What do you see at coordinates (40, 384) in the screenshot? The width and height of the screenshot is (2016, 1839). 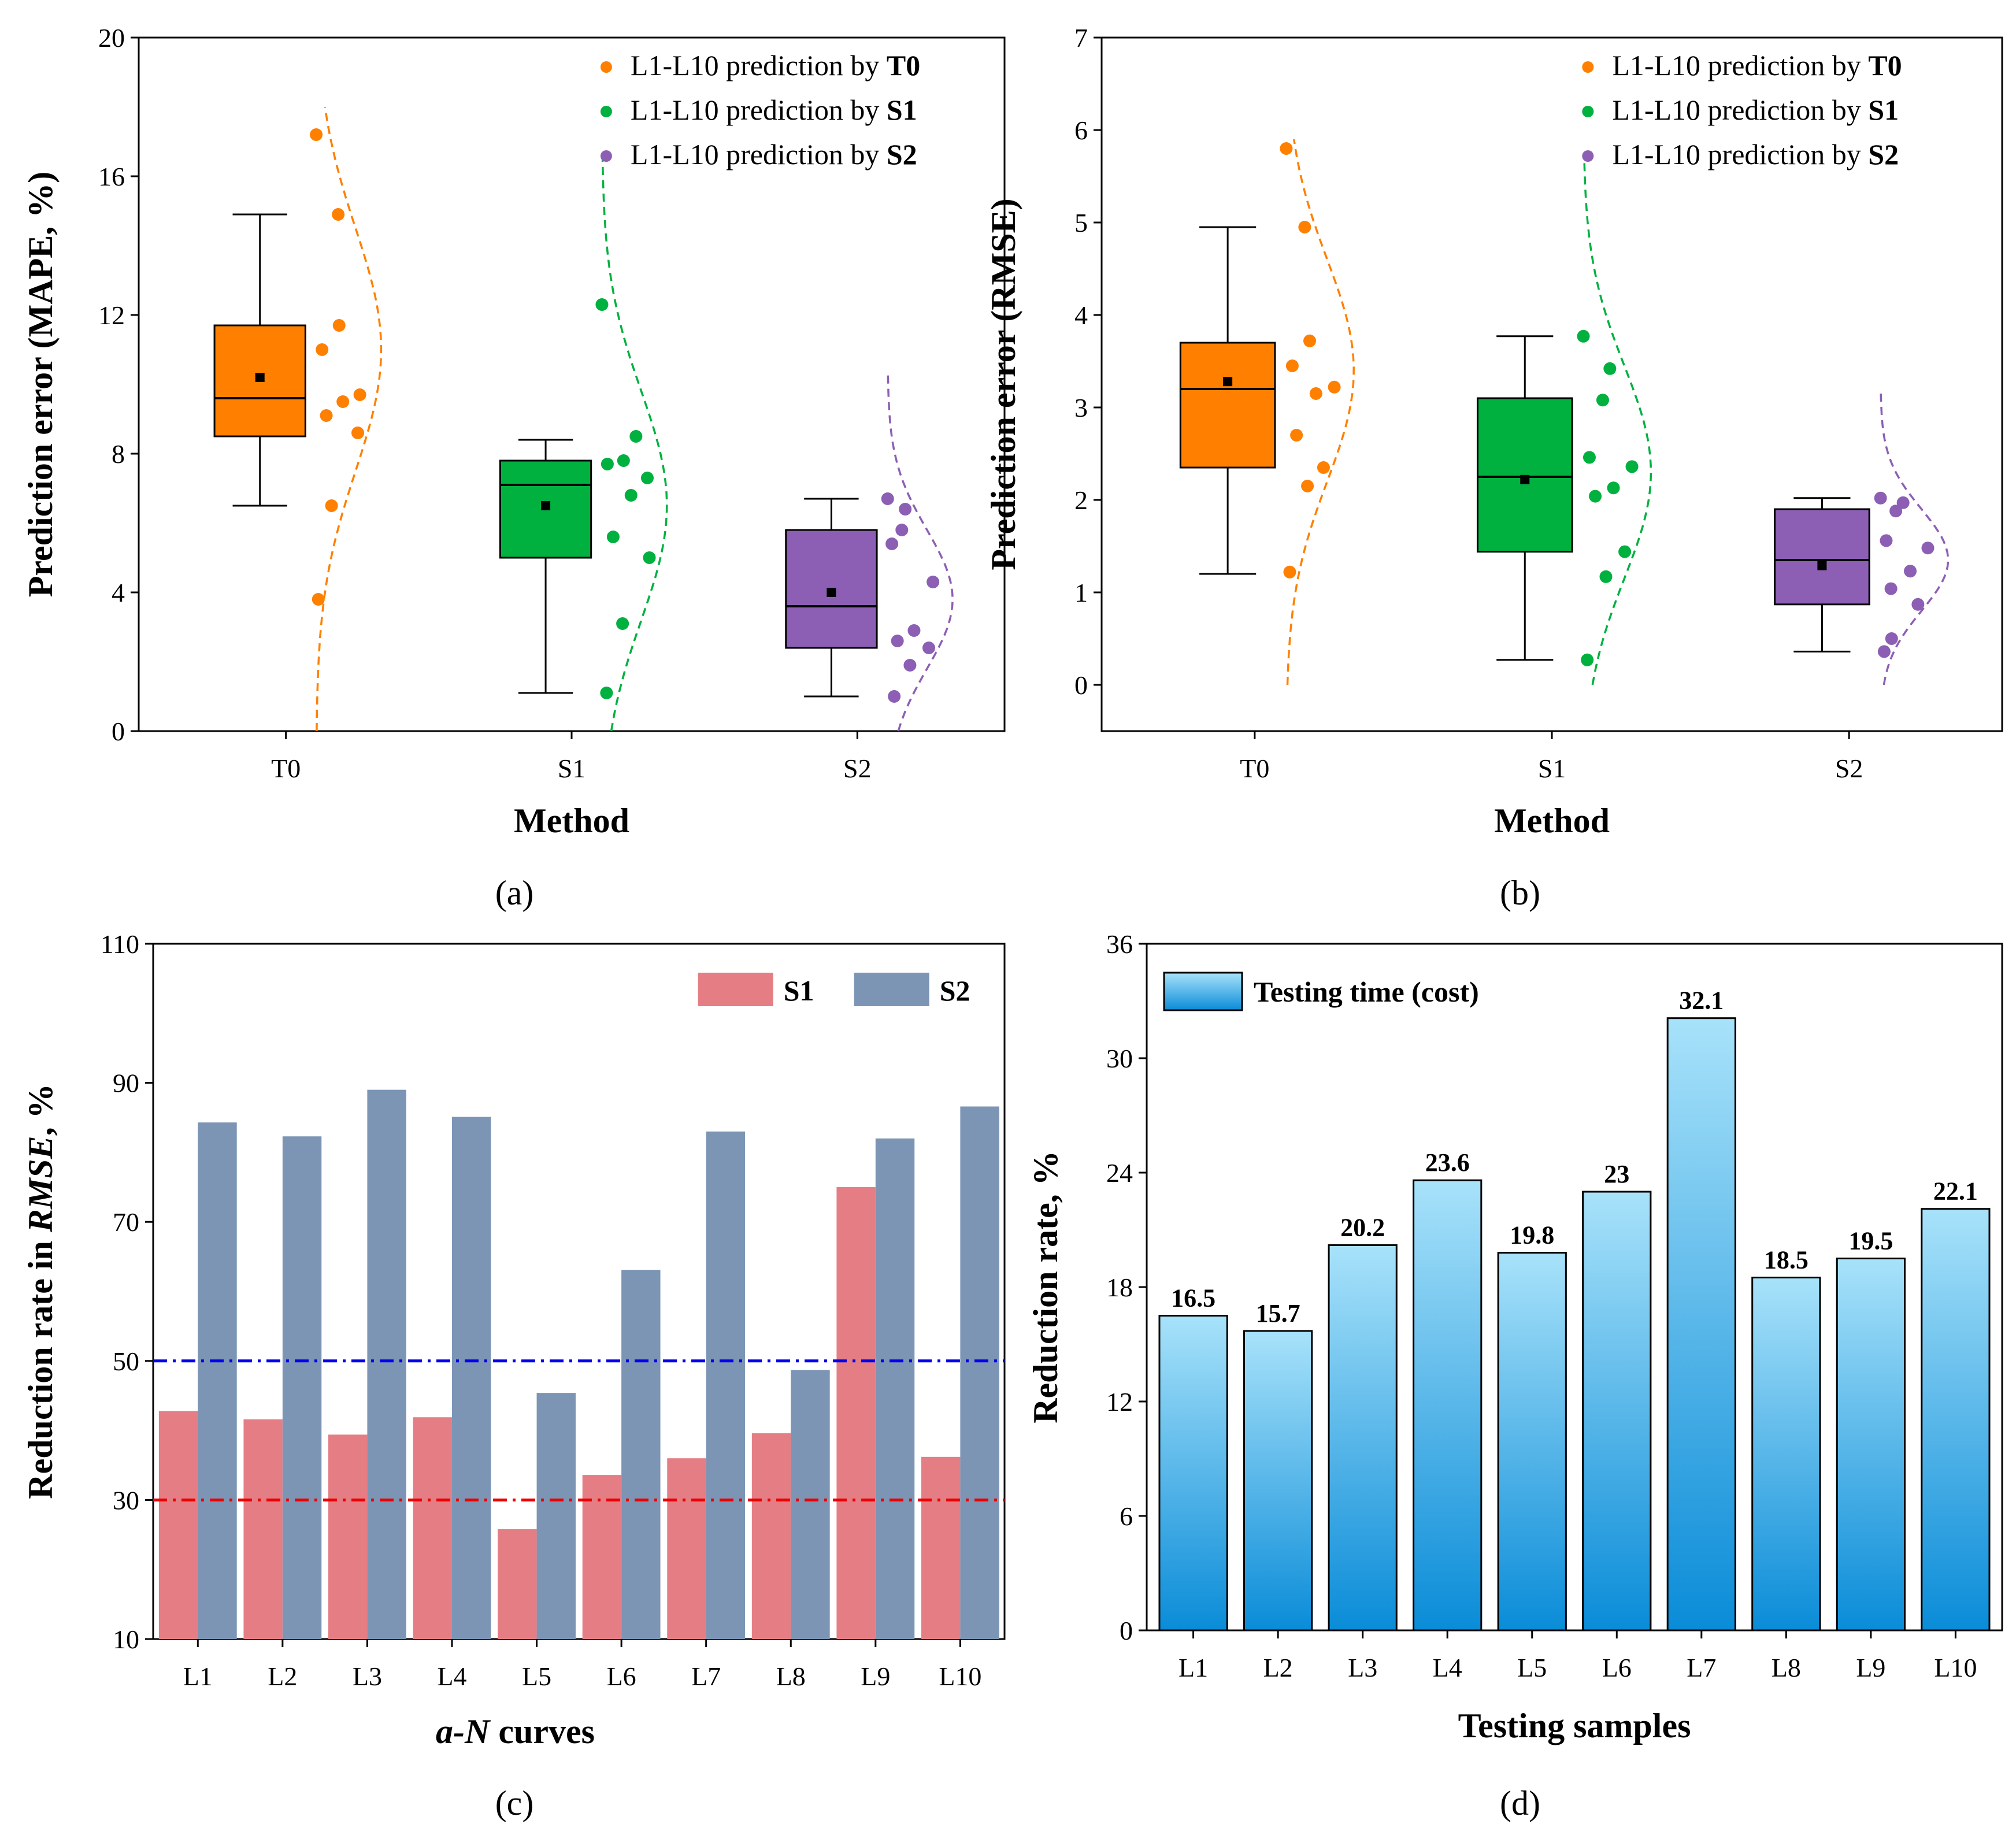 I see `a-y-axis-title: Prediction error (MAPE, %)` at bounding box center [40, 384].